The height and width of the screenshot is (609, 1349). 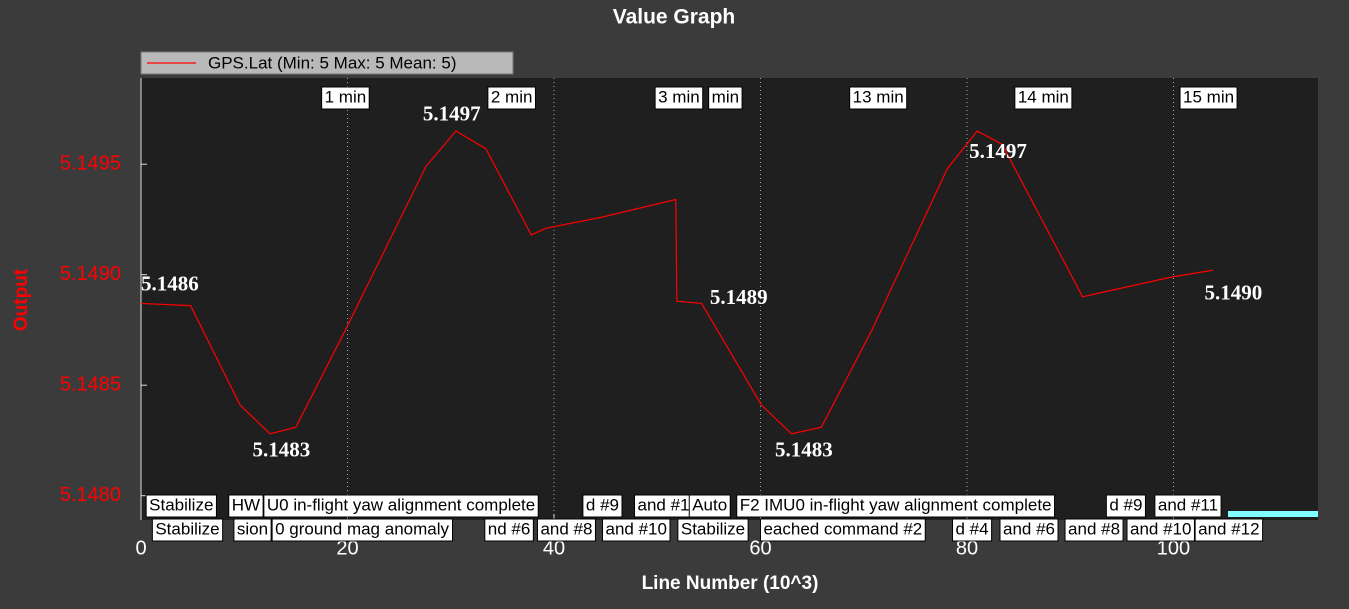 What do you see at coordinates (90, 274) in the screenshot?
I see `y-tick-label: 5.1490` at bounding box center [90, 274].